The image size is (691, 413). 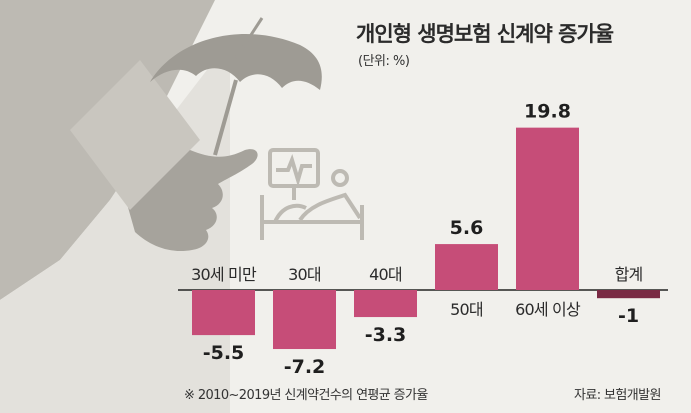 What do you see at coordinates (384, 61) in the screenshot?
I see `unit-label: (단위: %)` at bounding box center [384, 61].